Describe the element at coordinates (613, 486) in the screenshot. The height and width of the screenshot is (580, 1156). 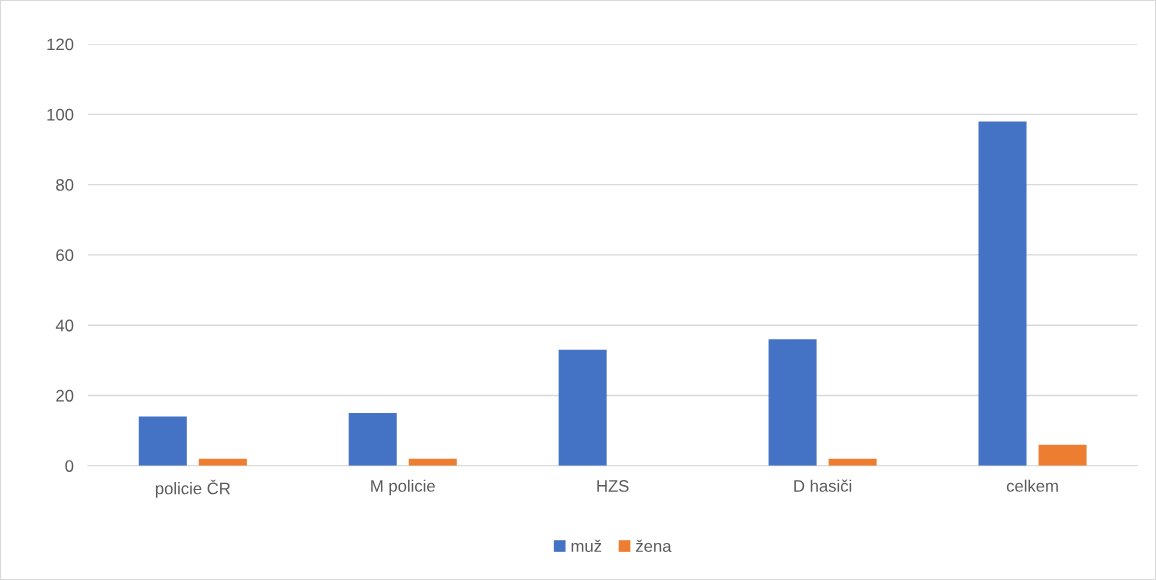
I see `x-tick-label: HZS` at that location.